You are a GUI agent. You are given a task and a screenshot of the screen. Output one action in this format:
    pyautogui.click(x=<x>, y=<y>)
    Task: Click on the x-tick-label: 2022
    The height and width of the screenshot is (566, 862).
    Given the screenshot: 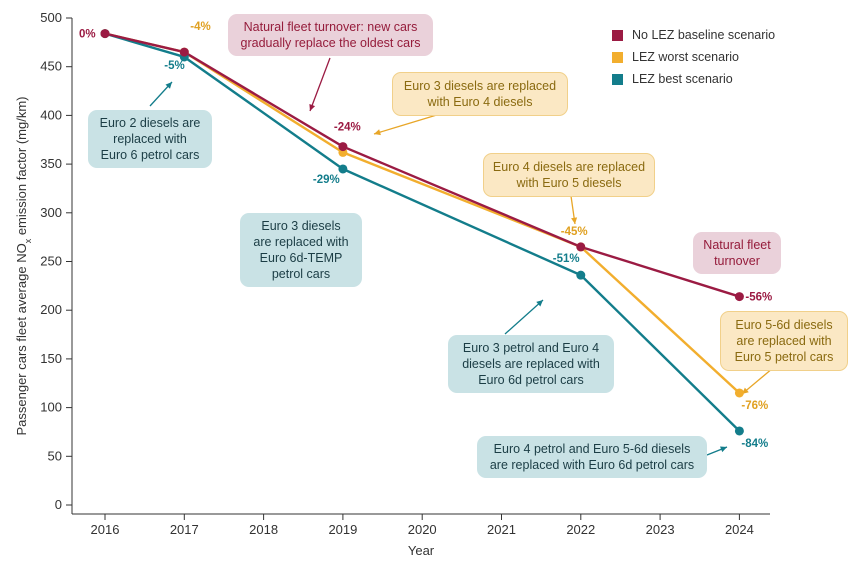 What is the action you would take?
    pyautogui.click(x=580, y=529)
    